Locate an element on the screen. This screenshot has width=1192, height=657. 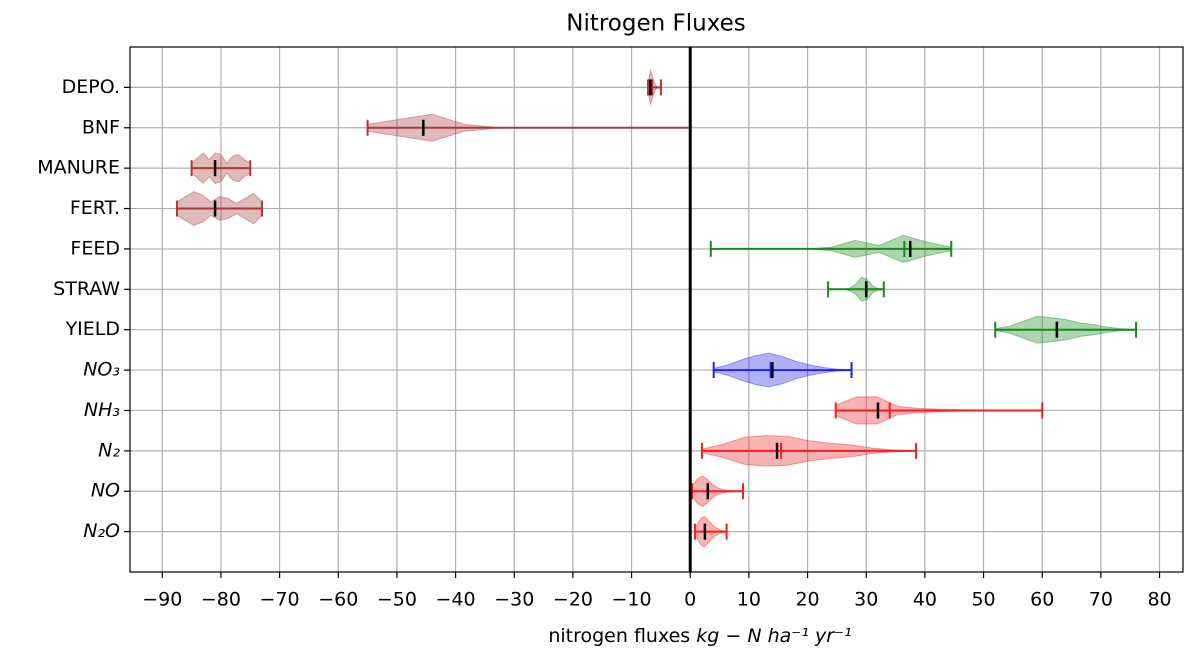
y-tick-label: MANURE is located at coordinates (78, 168).